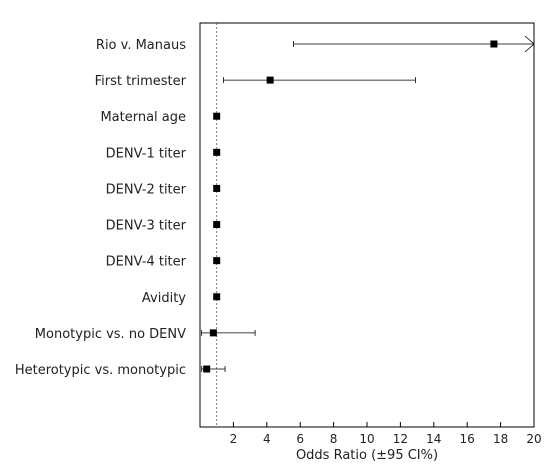 Image resolution: width=550 pixels, height=471 pixels. What do you see at coordinates (234, 439) in the screenshot?
I see `x-tick-label: 2` at bounding box center [234, 439].